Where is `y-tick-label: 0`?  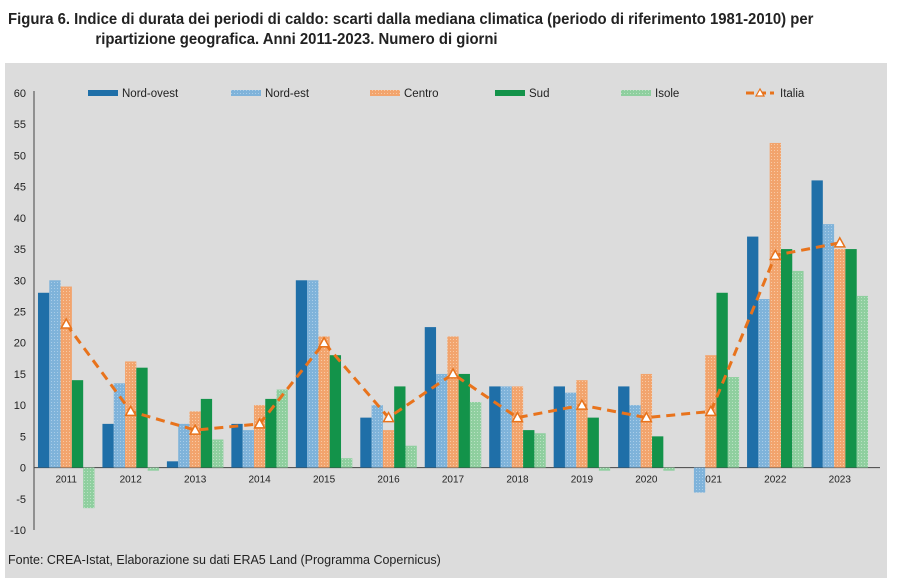 y-tick-label: 0 is located at coordinates (23, 469).